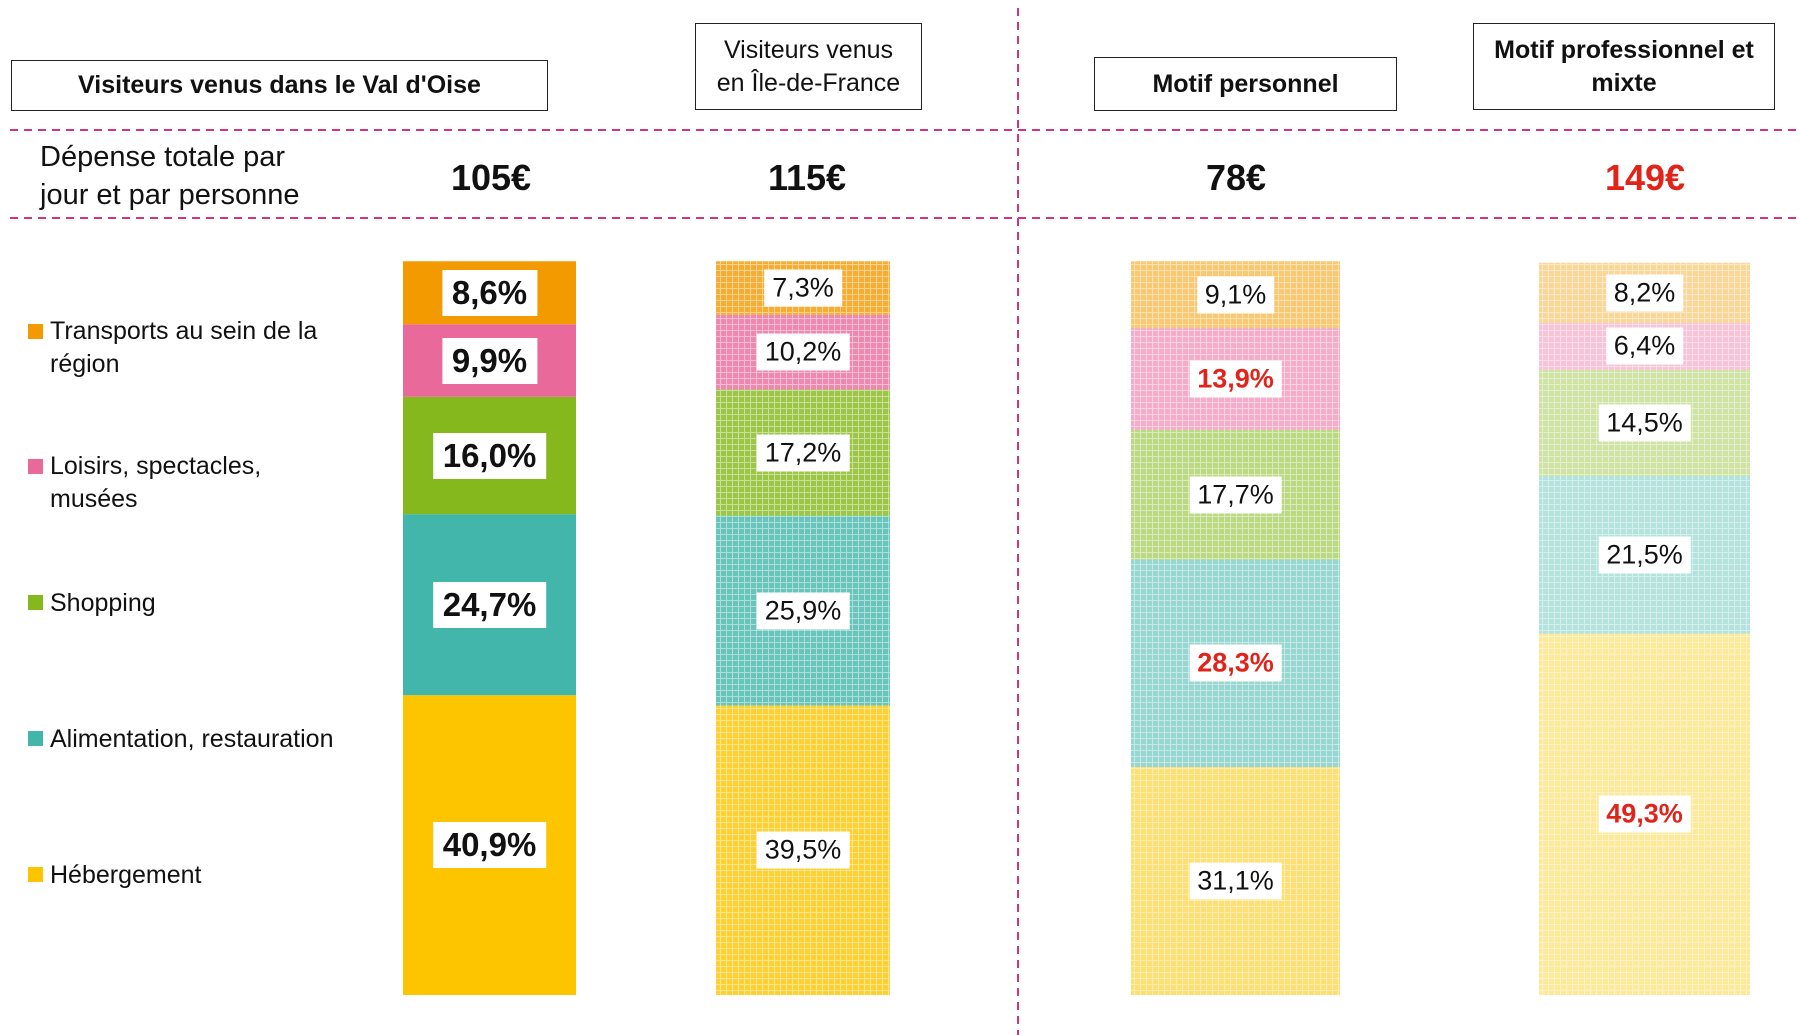 This screenshot has width=1800, height=1035. Describe the element at coordinates (1235, 881) in the screenshot. I see `value-label: 31,1%` at that location.